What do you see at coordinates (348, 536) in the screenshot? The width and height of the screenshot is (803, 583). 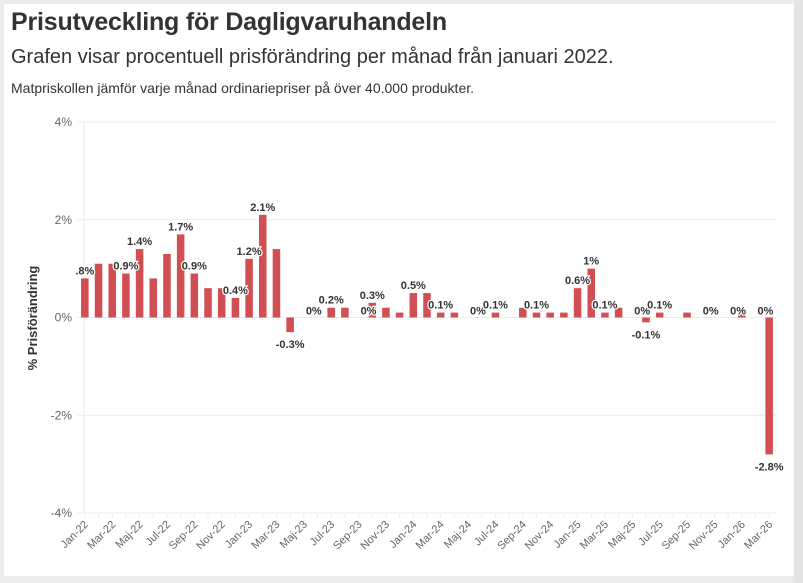 I see `x-tick-label: Sep-23` at bounding box center [348, 536].